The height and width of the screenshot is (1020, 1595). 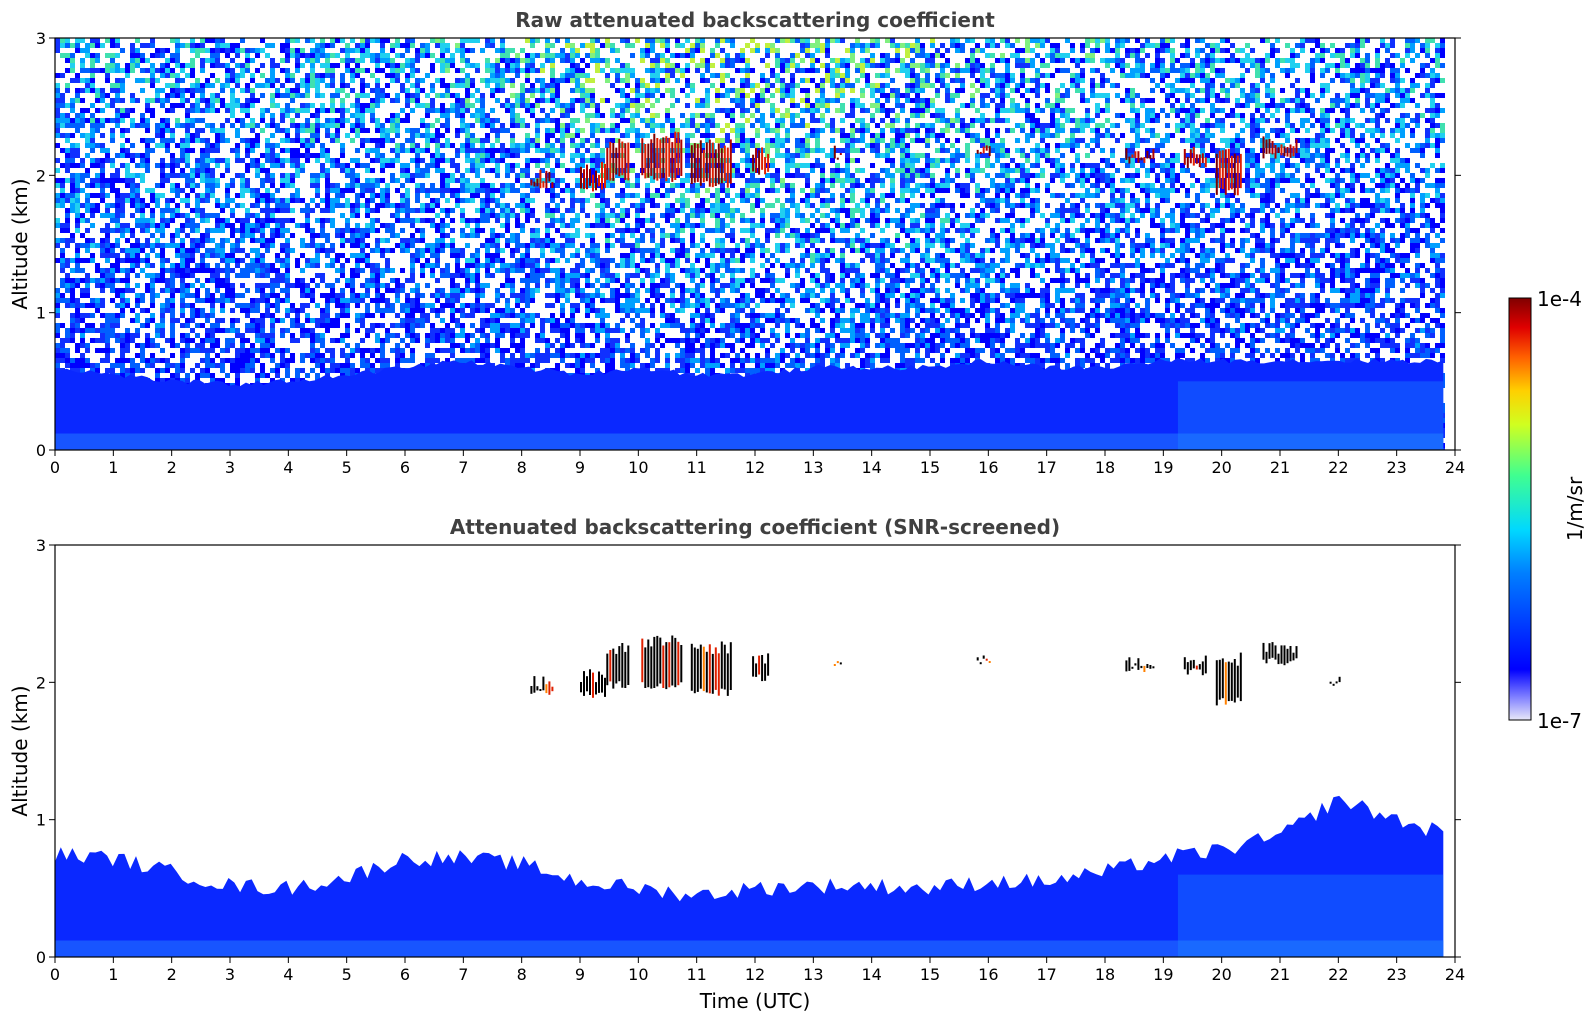 I want to click on x-tick-label: 23, so click(x=1396, y=974).